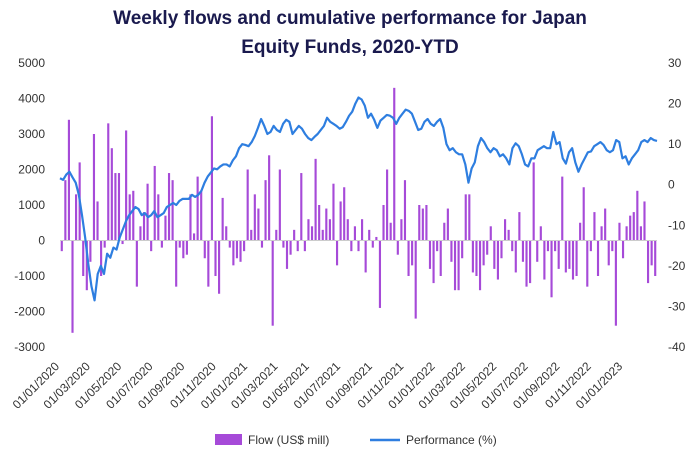  Describe the element at coordinates (677, 266) in the screenshot. I see `right-tick-label: -20` at that location.